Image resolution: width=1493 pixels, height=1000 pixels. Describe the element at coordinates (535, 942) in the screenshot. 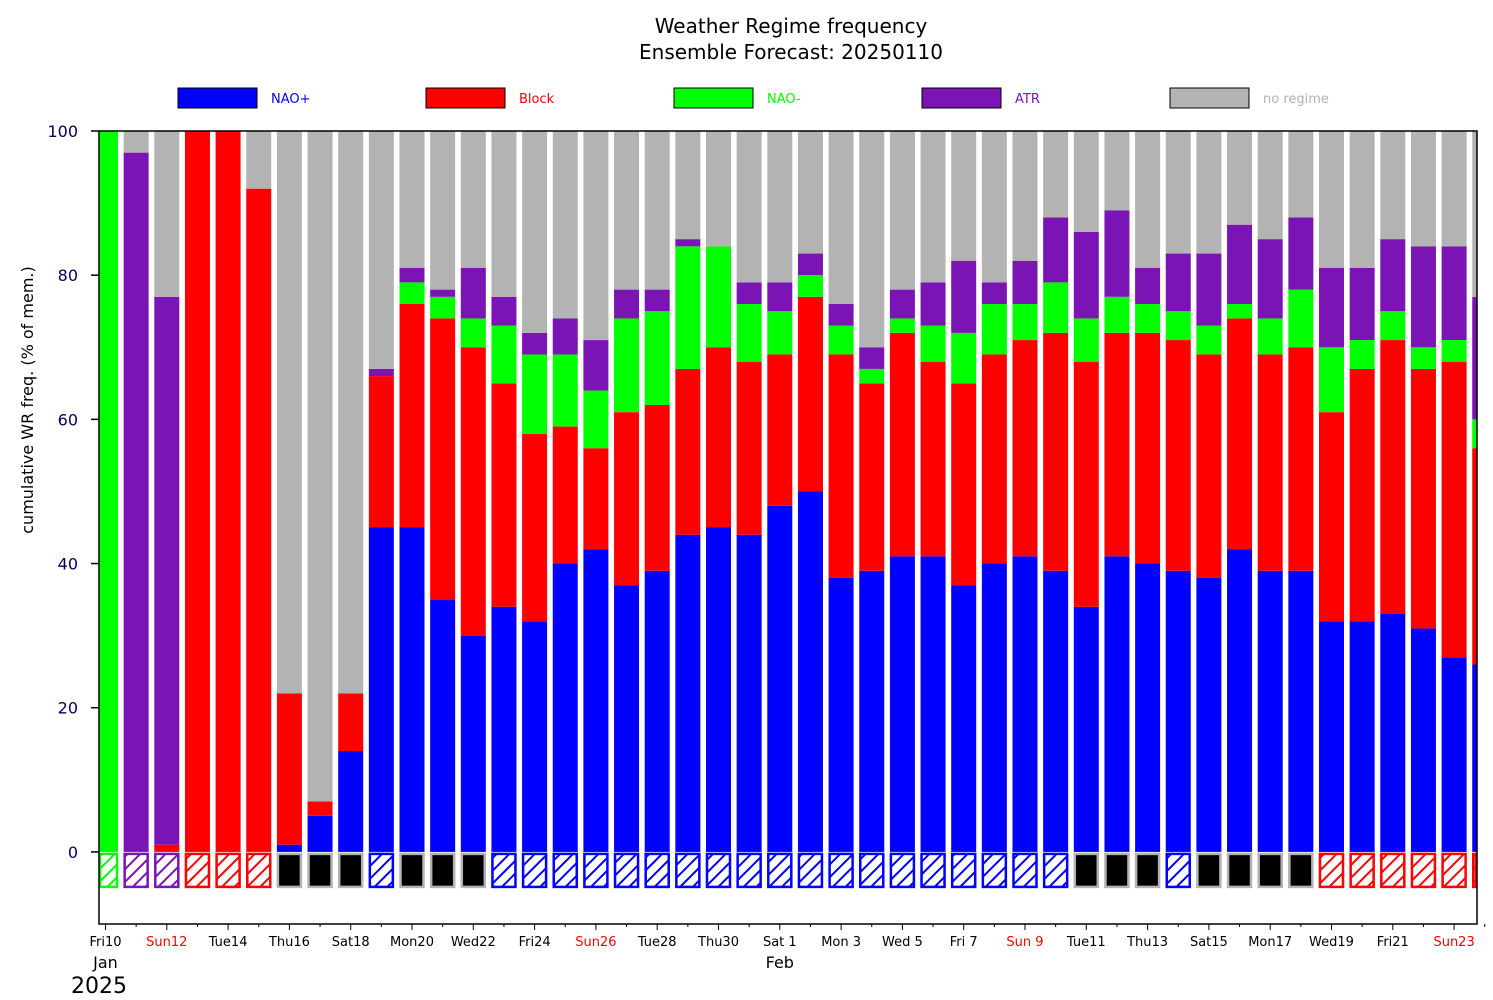

I see `x-tick-label: Fri24` at that location.